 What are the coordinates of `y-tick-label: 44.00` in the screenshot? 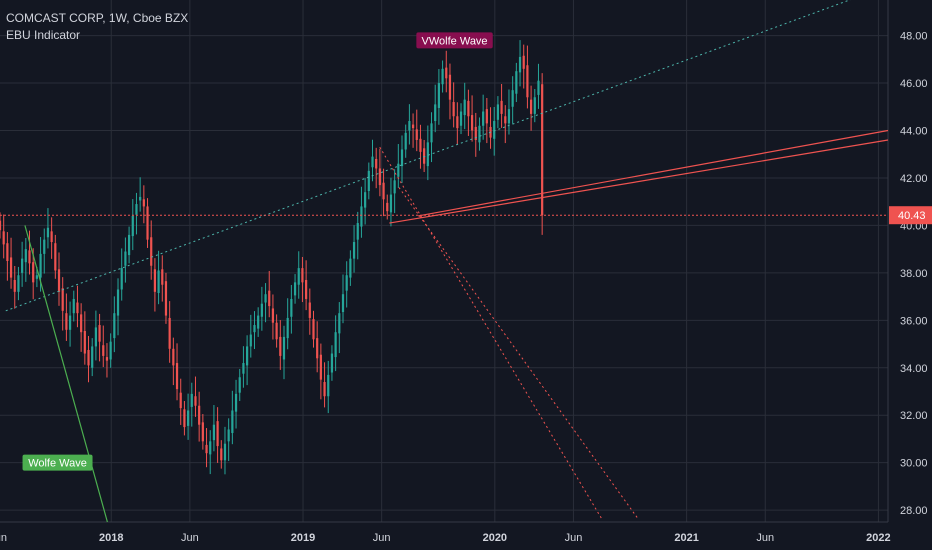 It's located at (914, 132).